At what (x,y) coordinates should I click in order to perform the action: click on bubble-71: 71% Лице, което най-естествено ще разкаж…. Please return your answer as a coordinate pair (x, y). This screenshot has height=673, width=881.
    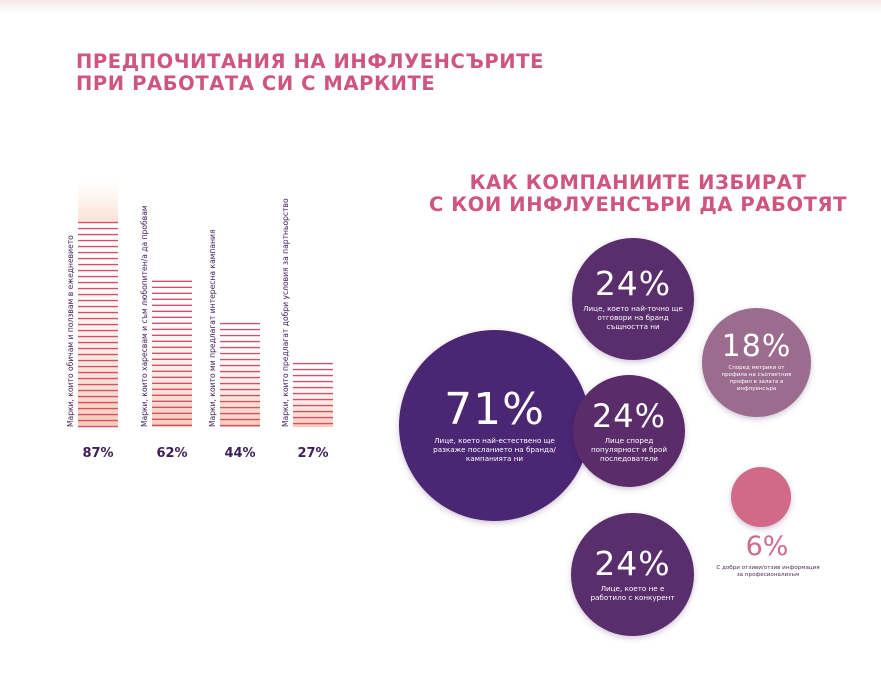
    Looking at the image, I should click on (494, 425).